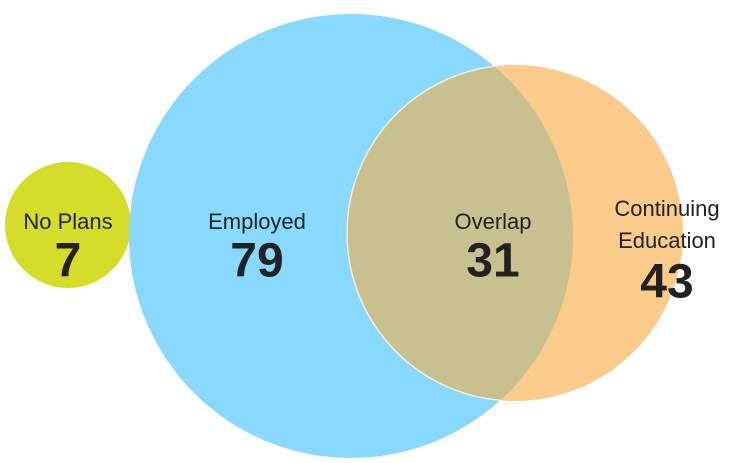  Describe the element at coordinates (666, 208) in the screenshot. I see `set-label: Continuing` at that location.